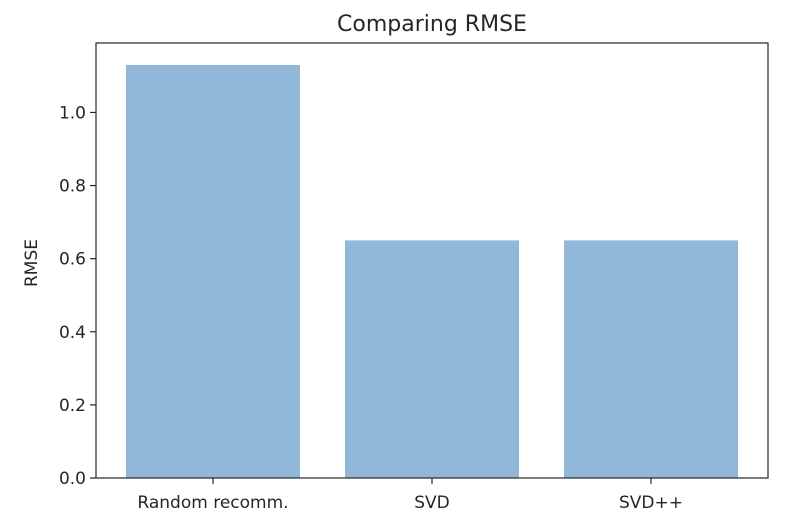  Describe the element at coordinates (651, 503) in the screenshot. I see `x-tick-label: SVD++` at that location.